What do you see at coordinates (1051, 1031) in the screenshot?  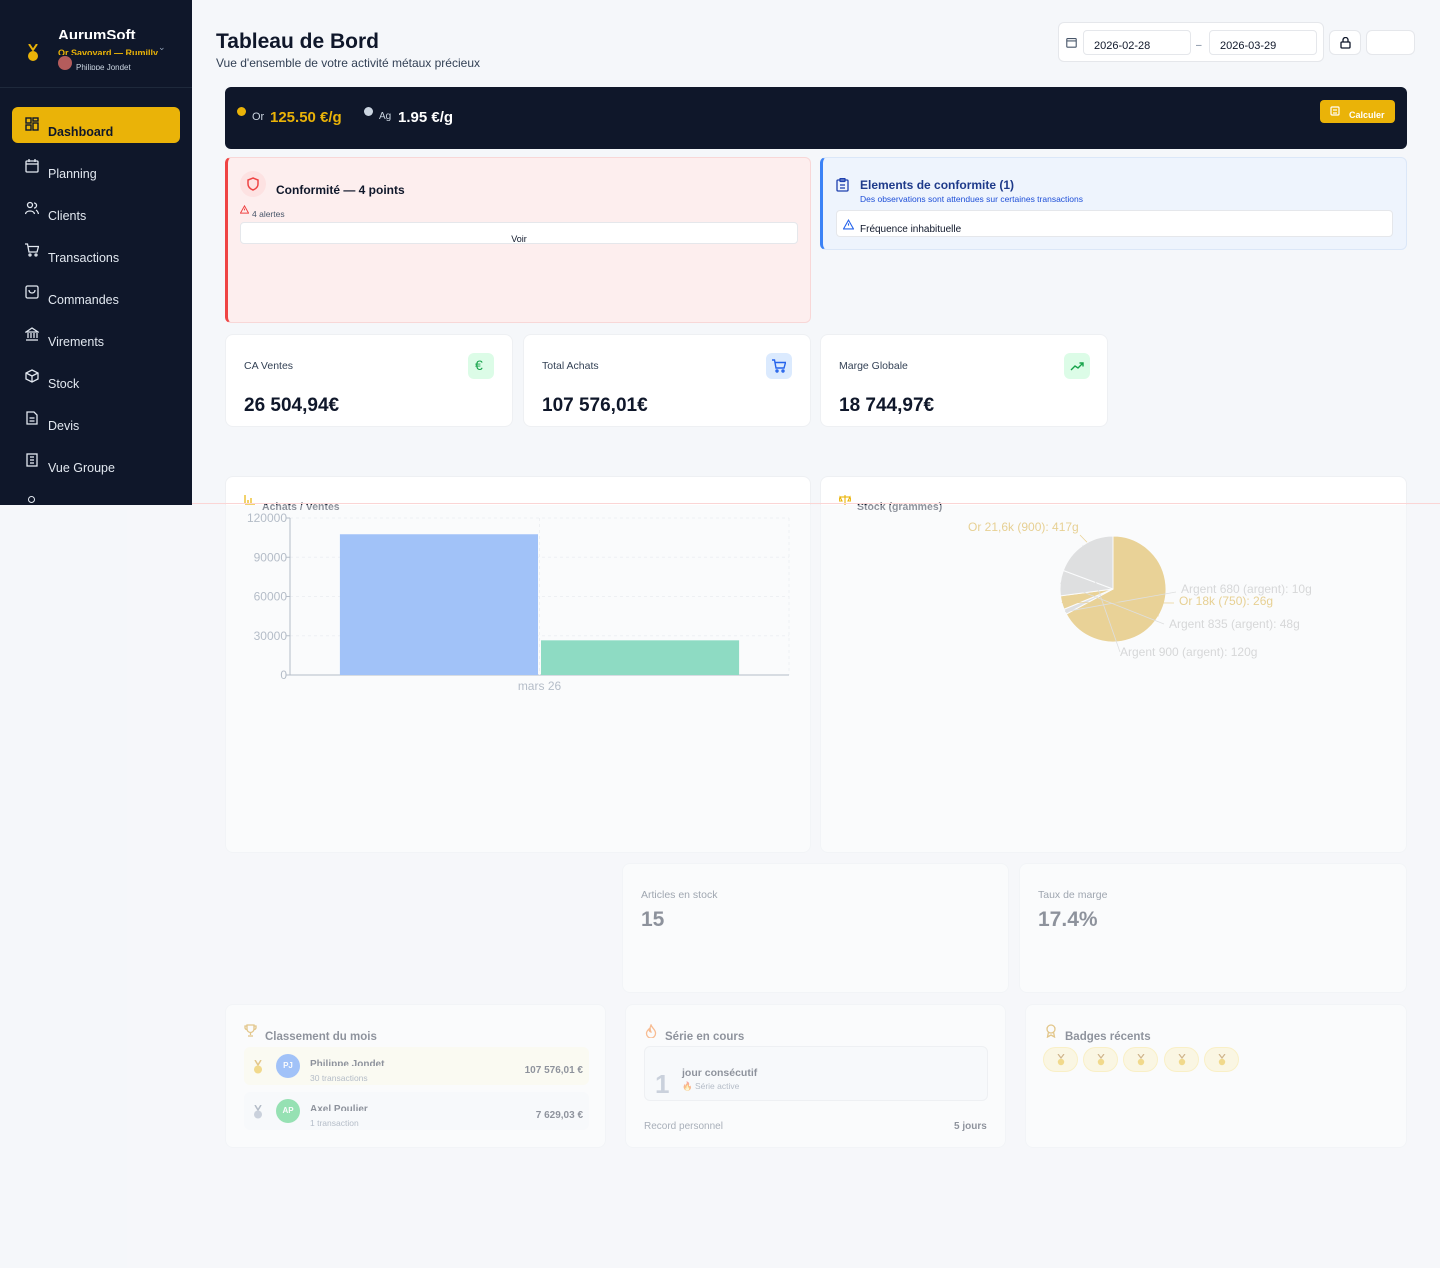 I see `award-icon` at bounding box center [1051, 1031].